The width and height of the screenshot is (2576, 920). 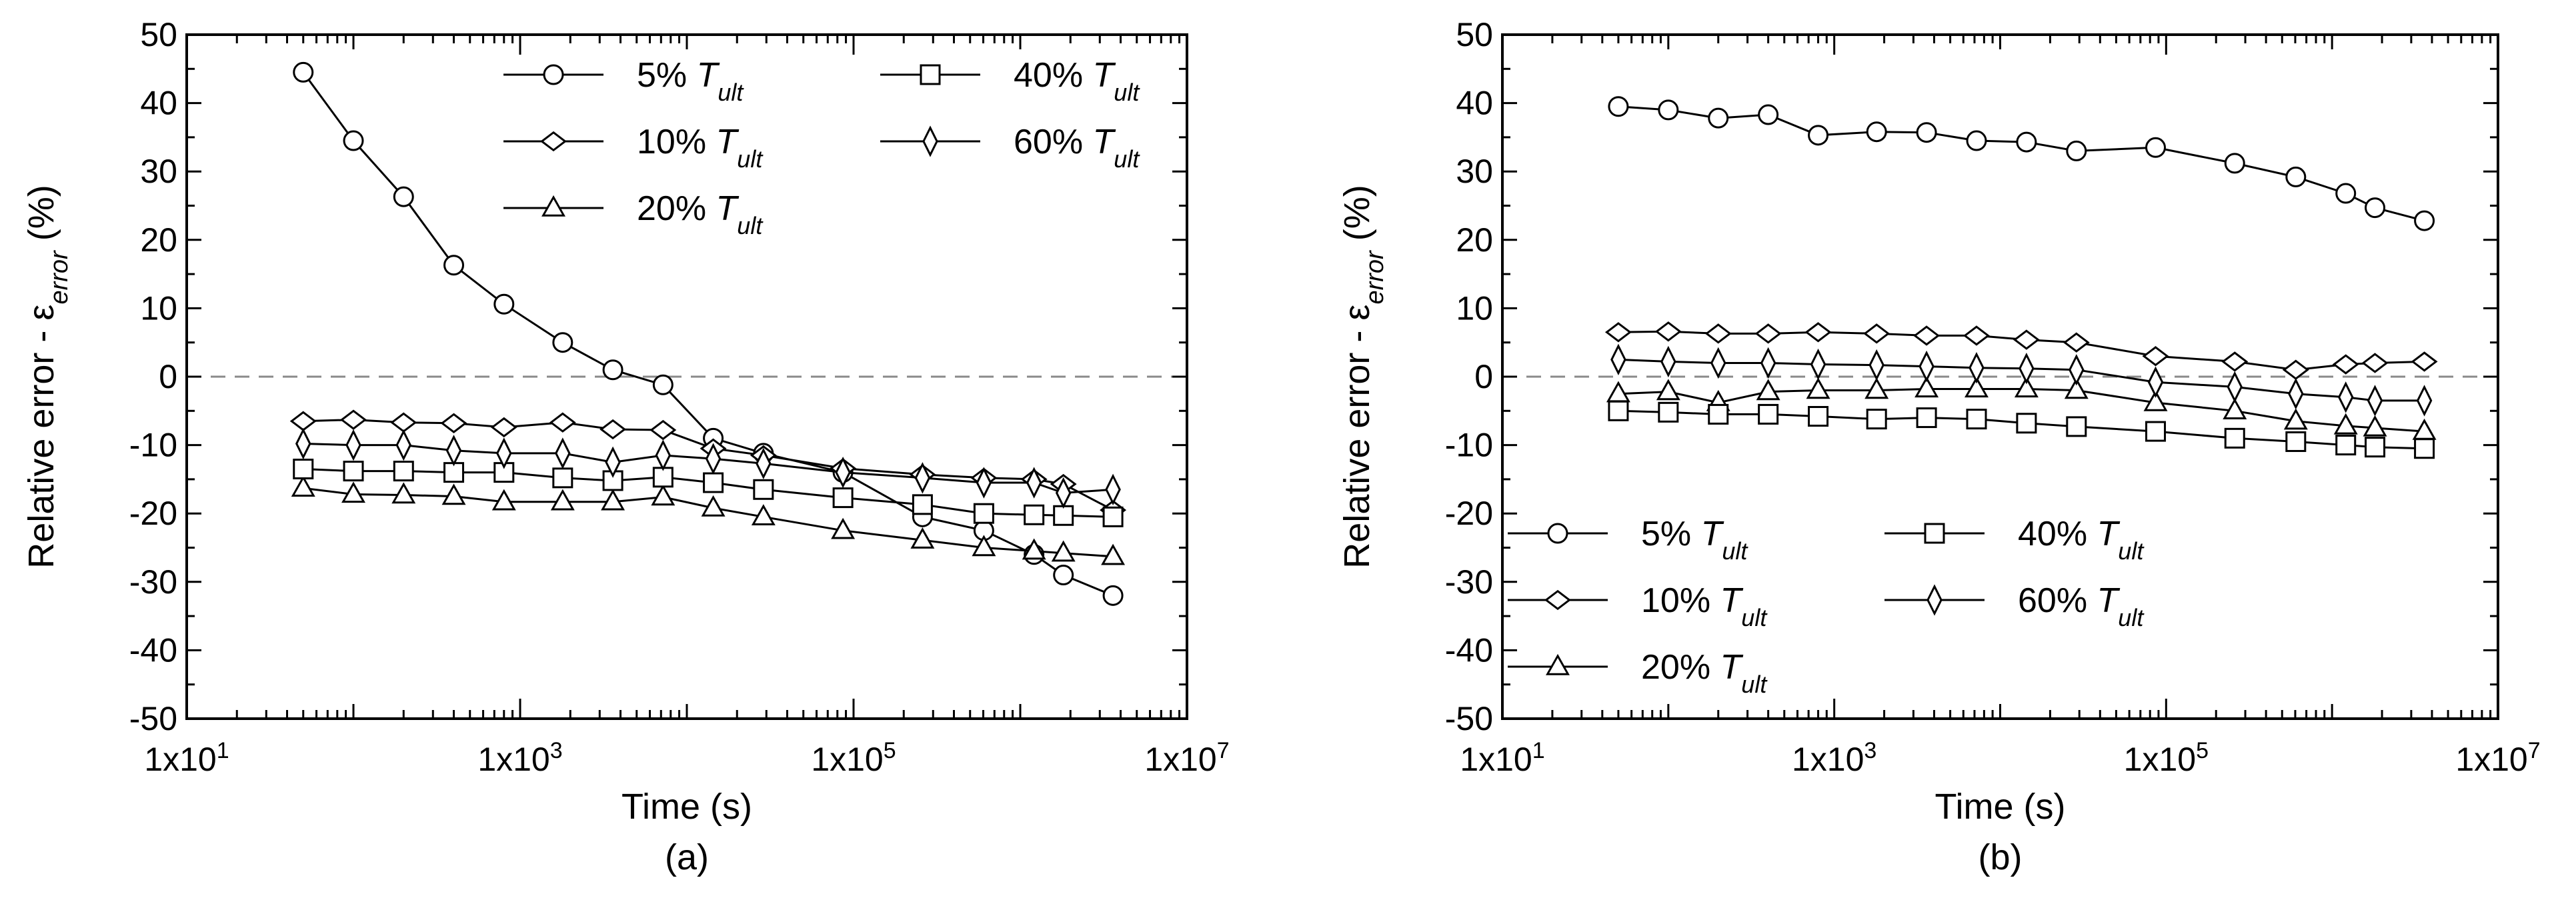 I want to click on legend-marker-diamond, so click(x=553, y=141).